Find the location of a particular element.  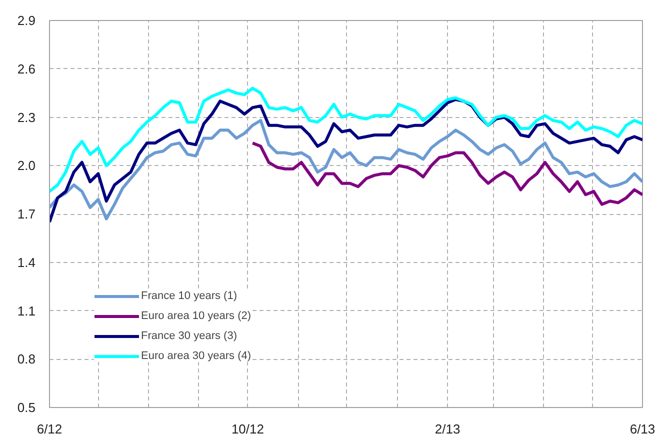

legend-label: France 30 years (3) is located at coordinates (189, 336).